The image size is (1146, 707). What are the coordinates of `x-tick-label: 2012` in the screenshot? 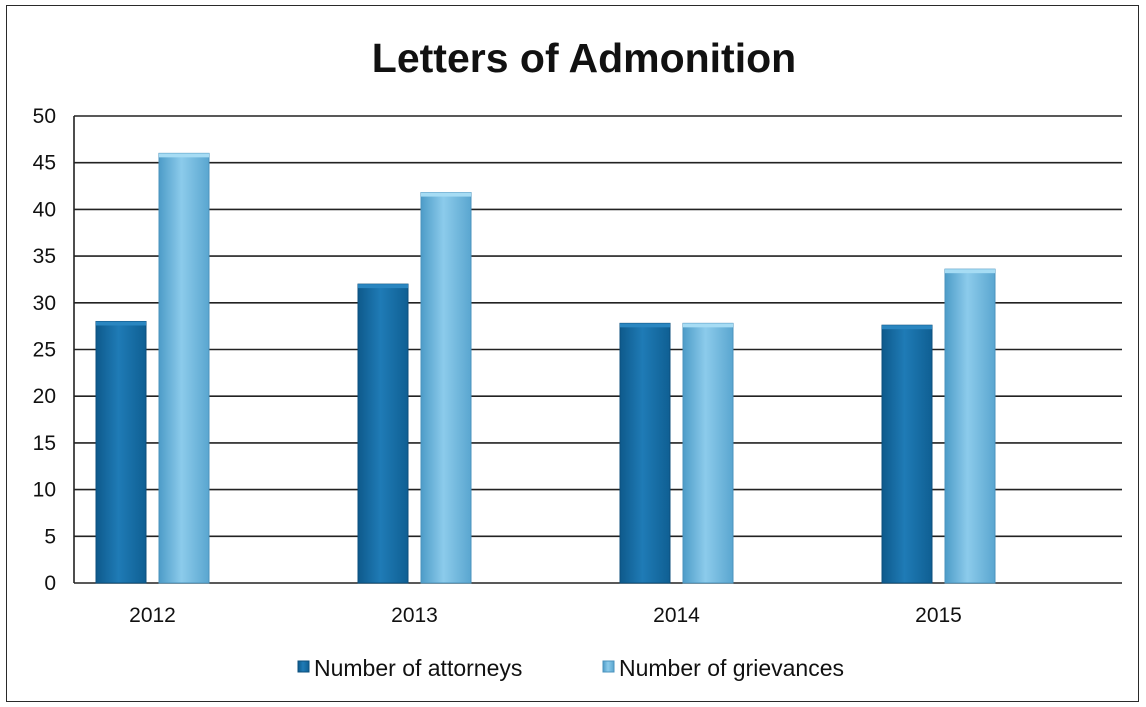 It's located at (152, 615).